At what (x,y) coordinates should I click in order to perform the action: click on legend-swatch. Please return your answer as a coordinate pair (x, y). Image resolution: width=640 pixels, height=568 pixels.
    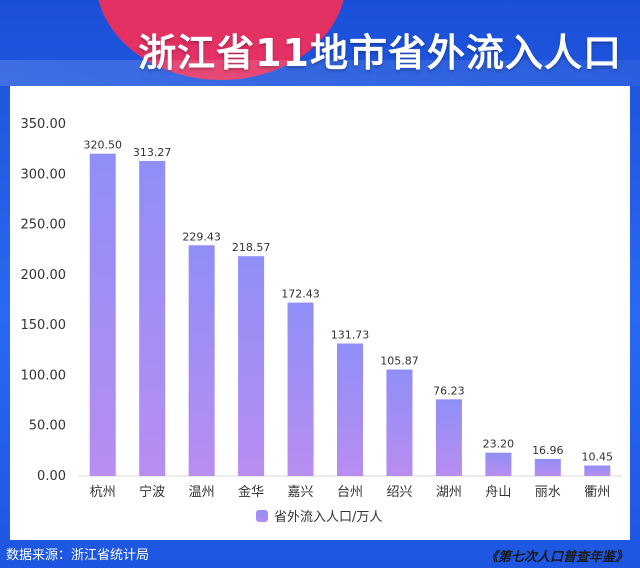
    Looking at the image, I should click on (262, 516).